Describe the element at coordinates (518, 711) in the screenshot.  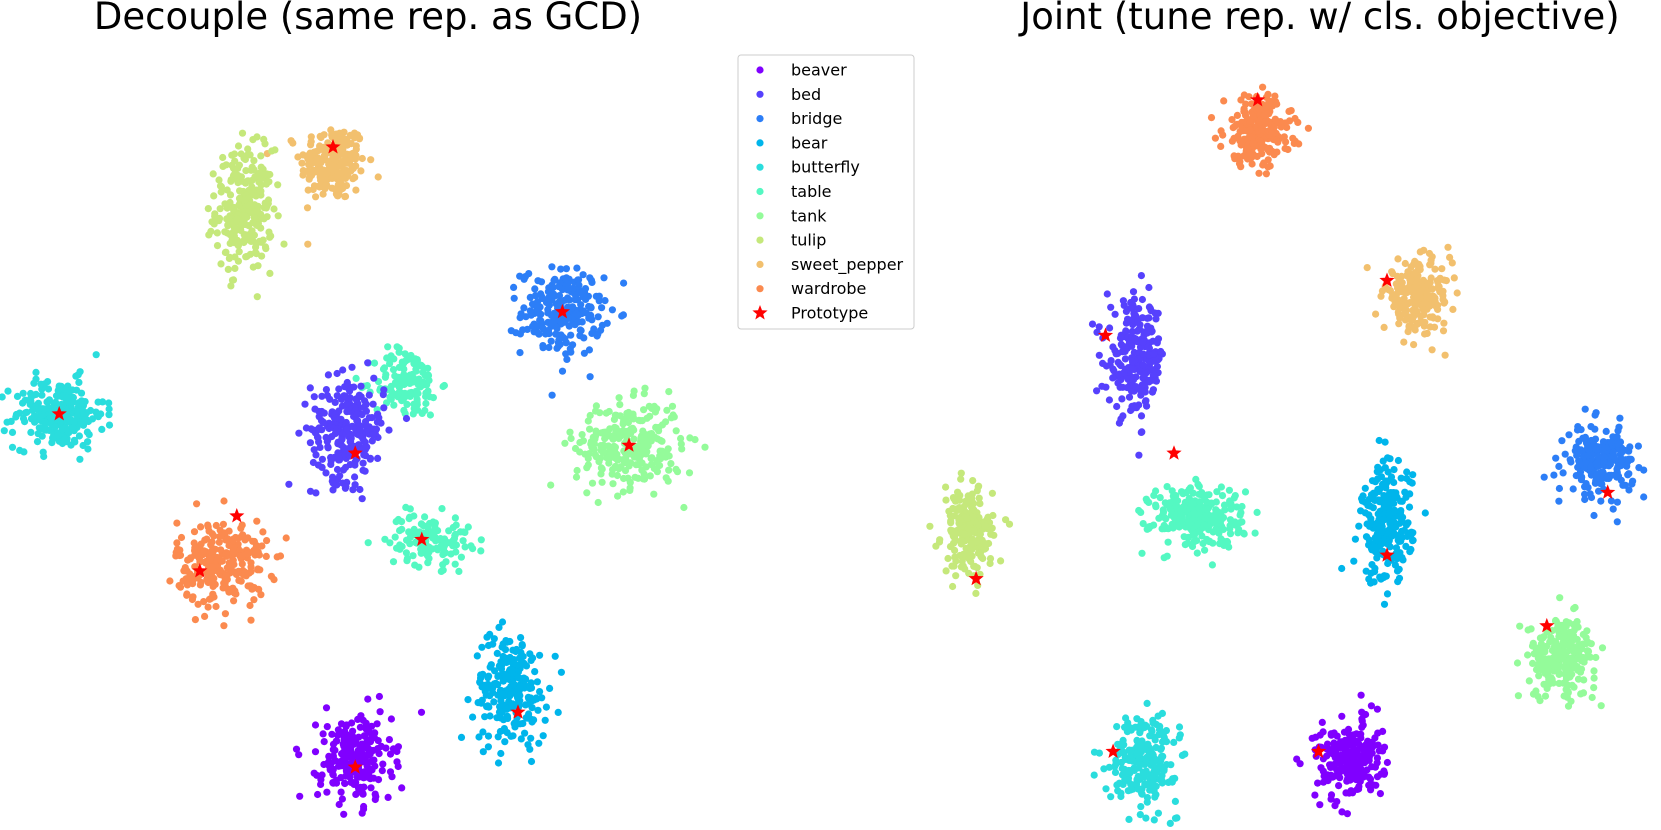
I see `left-prototype-star` at that location.